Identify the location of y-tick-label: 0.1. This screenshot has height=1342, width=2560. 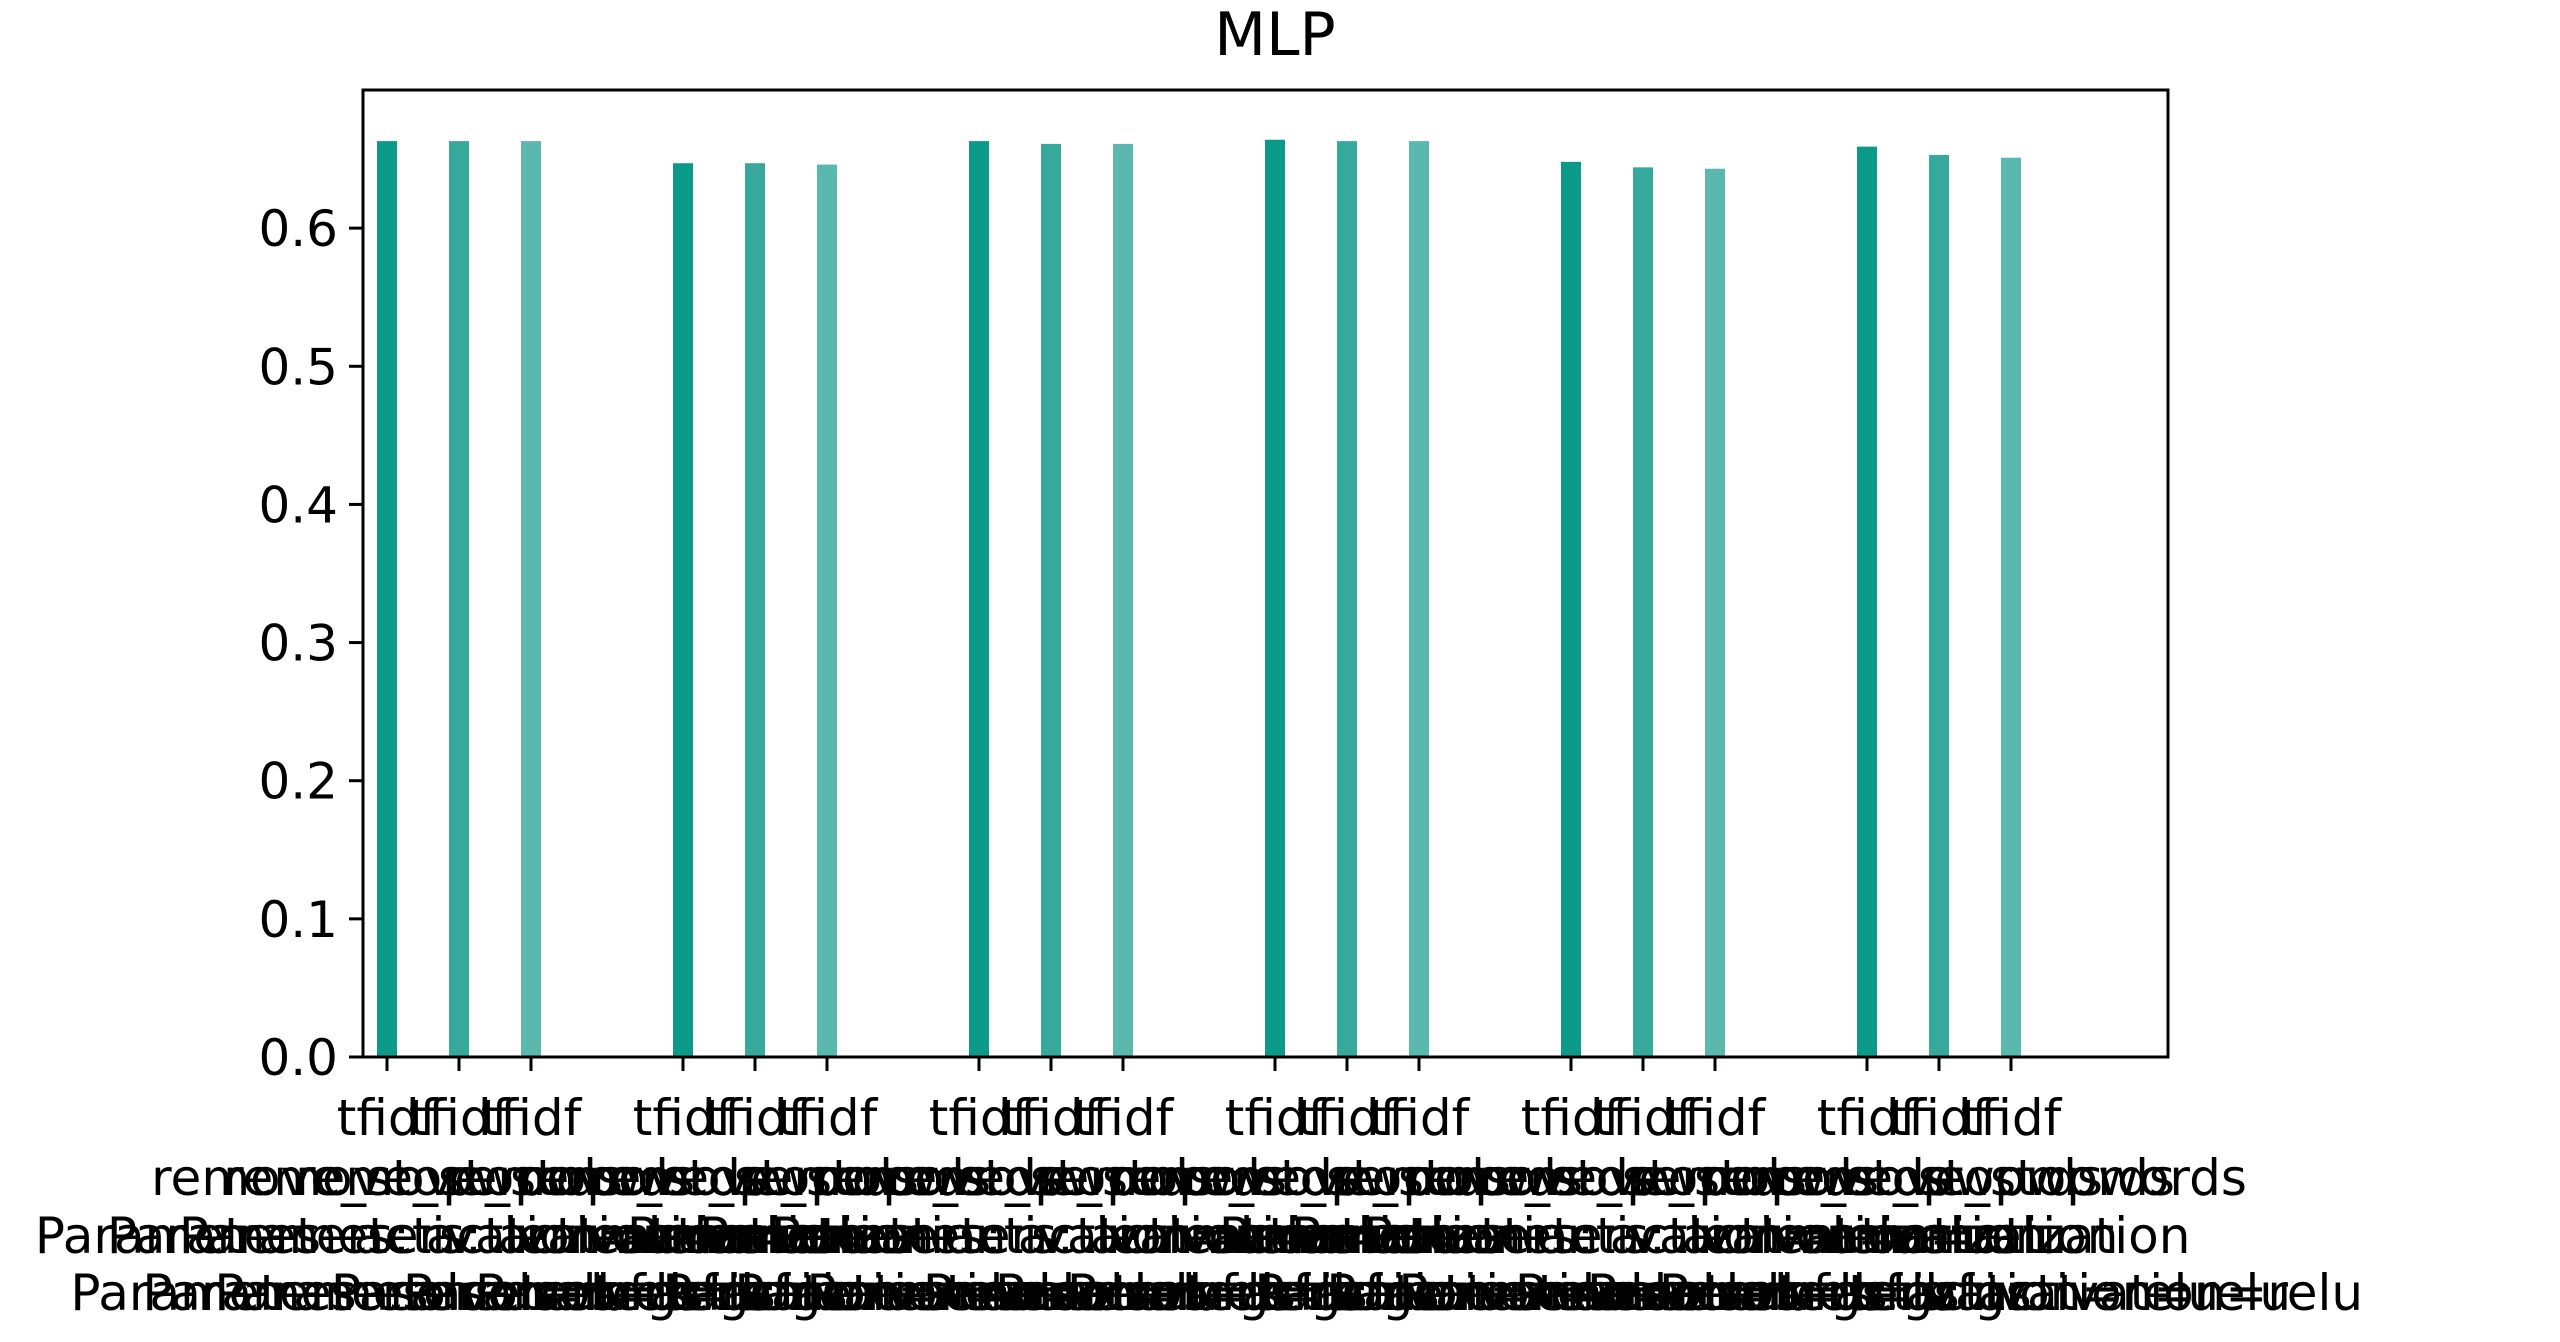
(298, 920).